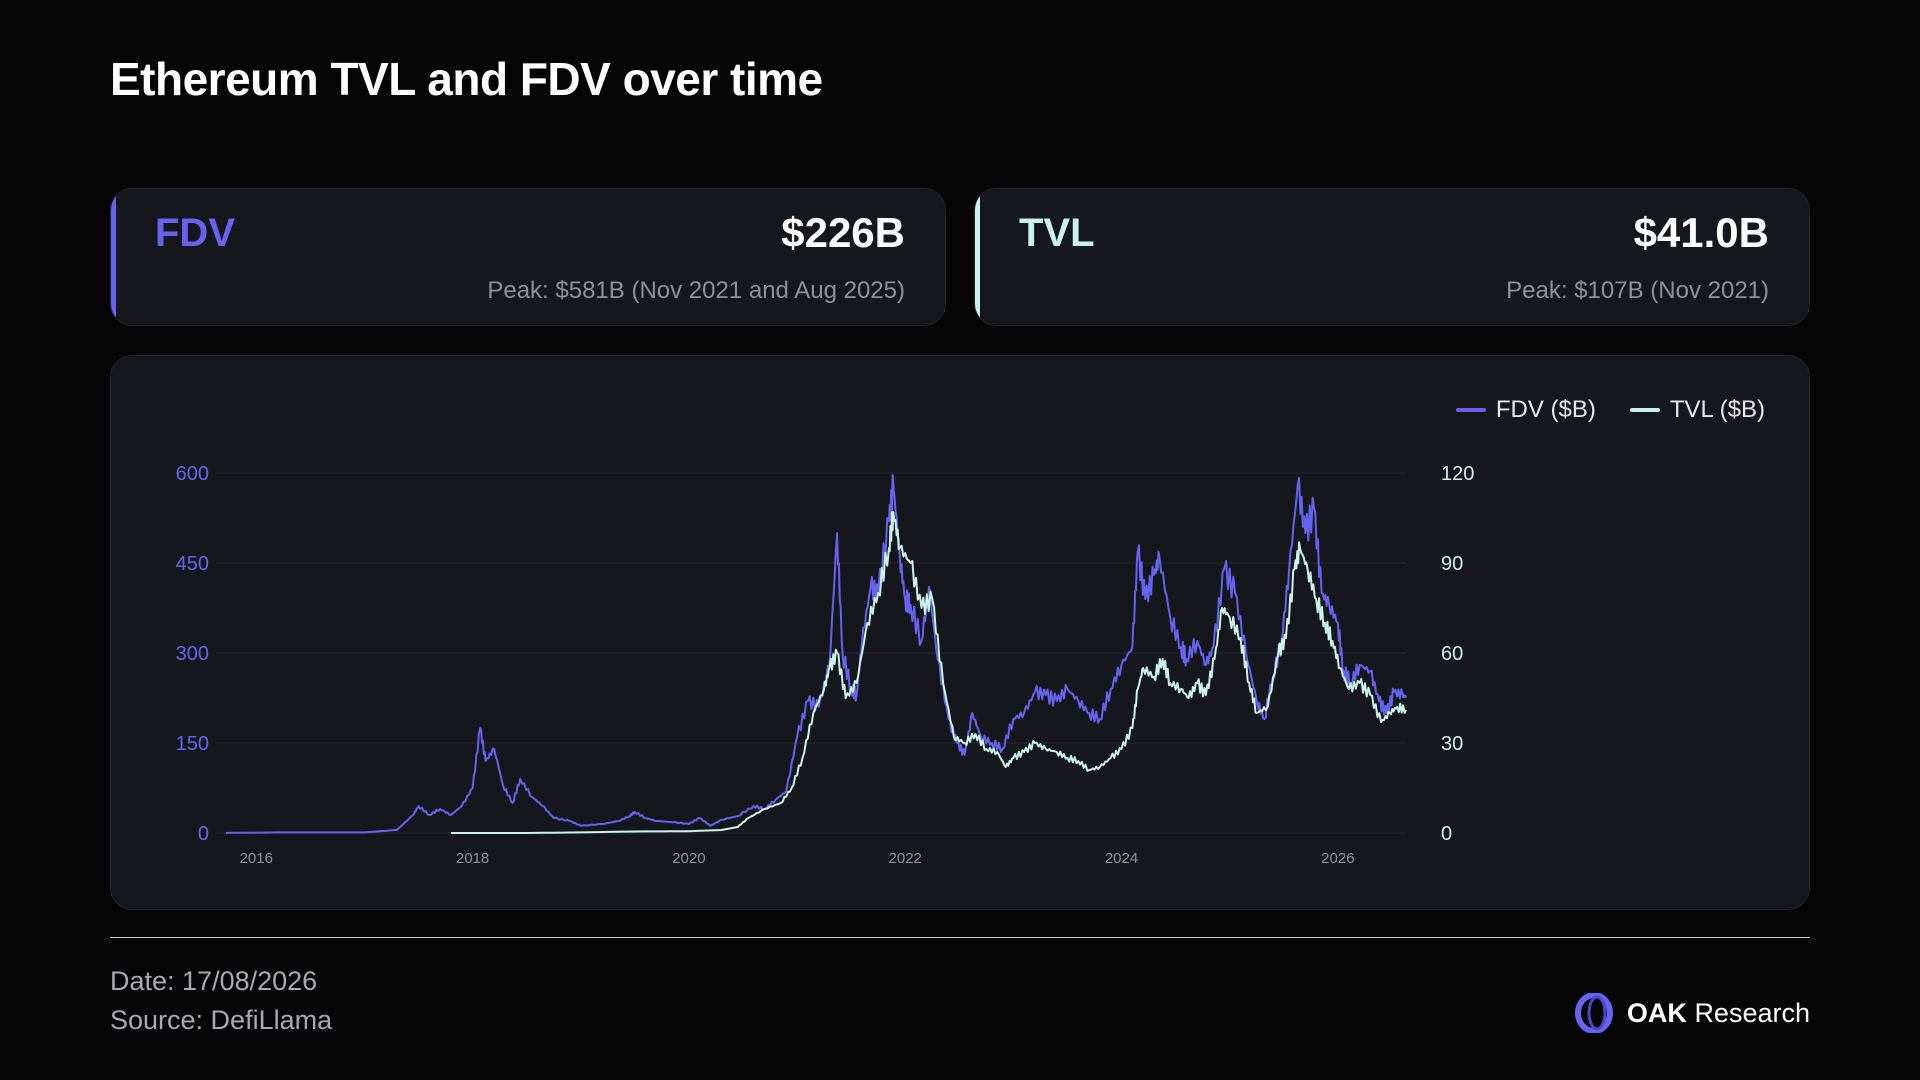  Describe the element at coordinates (696, 290) in the screenshot. I see `fdv-card-peak: Peak: $581B (Nov 2021 and Aug 2025)` at that location.